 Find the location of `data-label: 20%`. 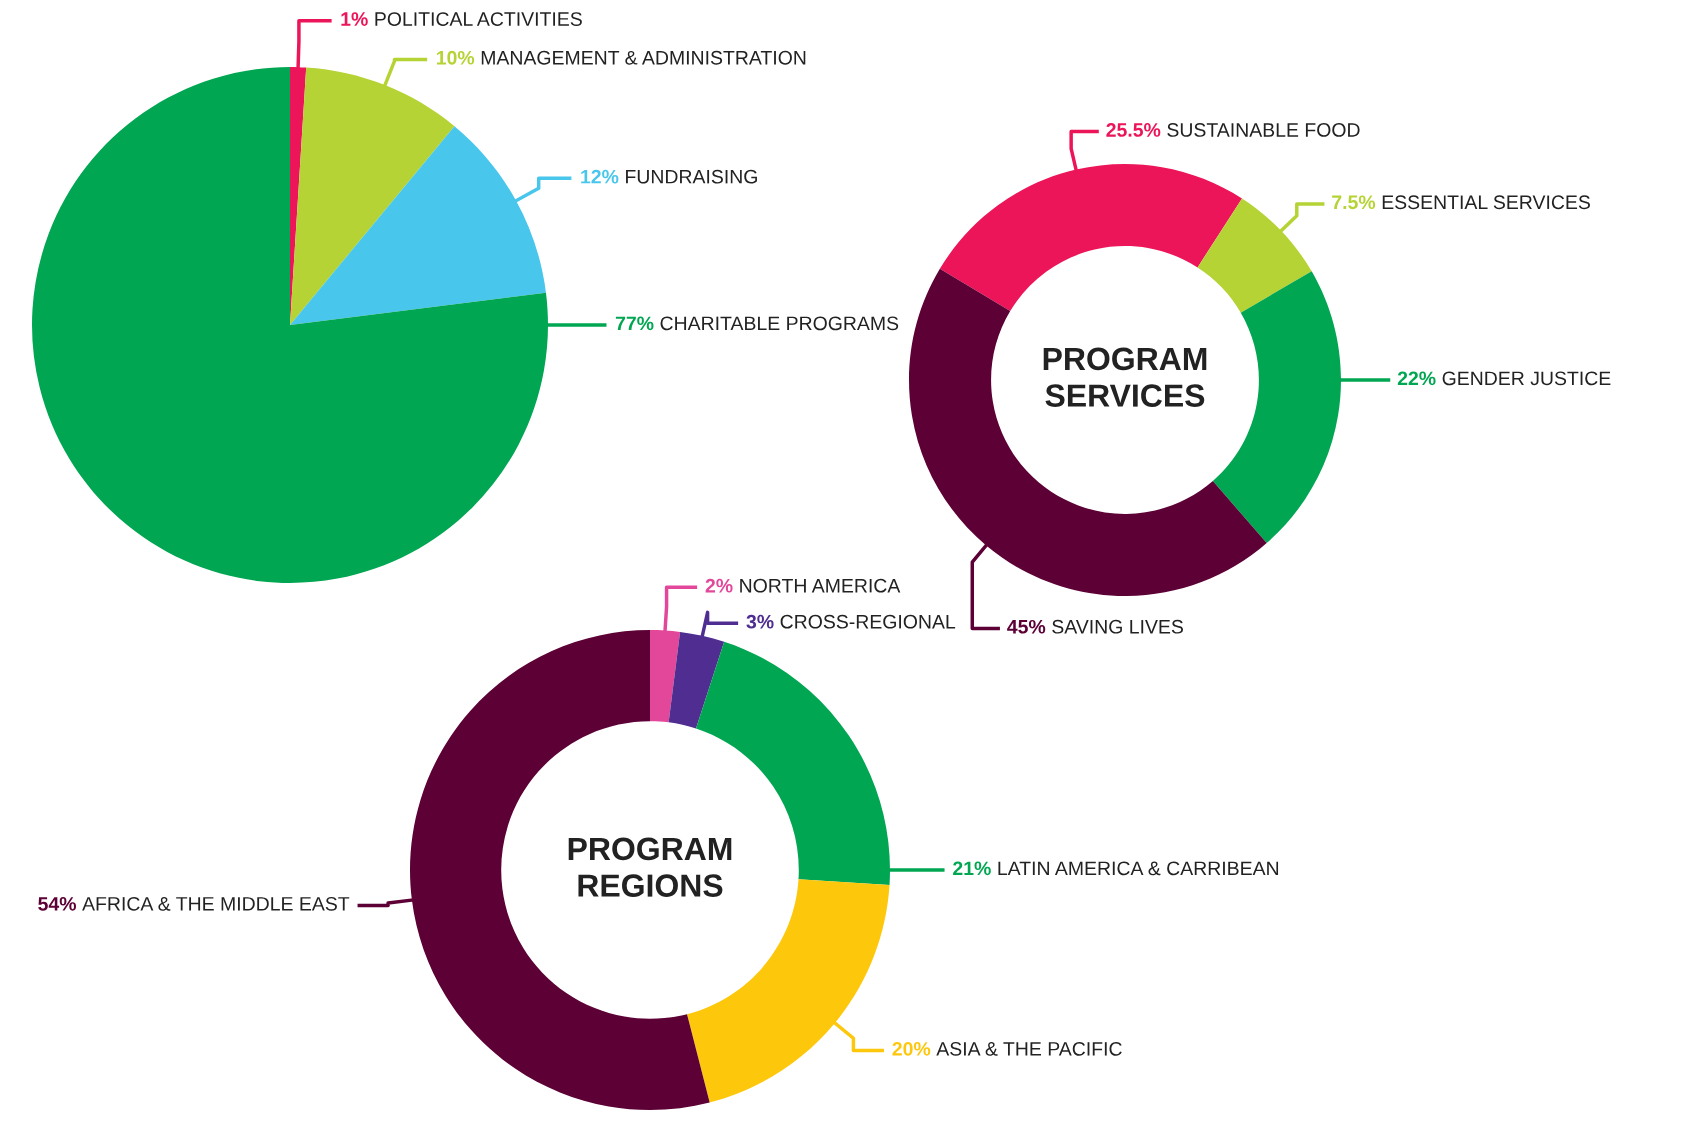

data-label: 20% is located at coordinates (911, 1048).